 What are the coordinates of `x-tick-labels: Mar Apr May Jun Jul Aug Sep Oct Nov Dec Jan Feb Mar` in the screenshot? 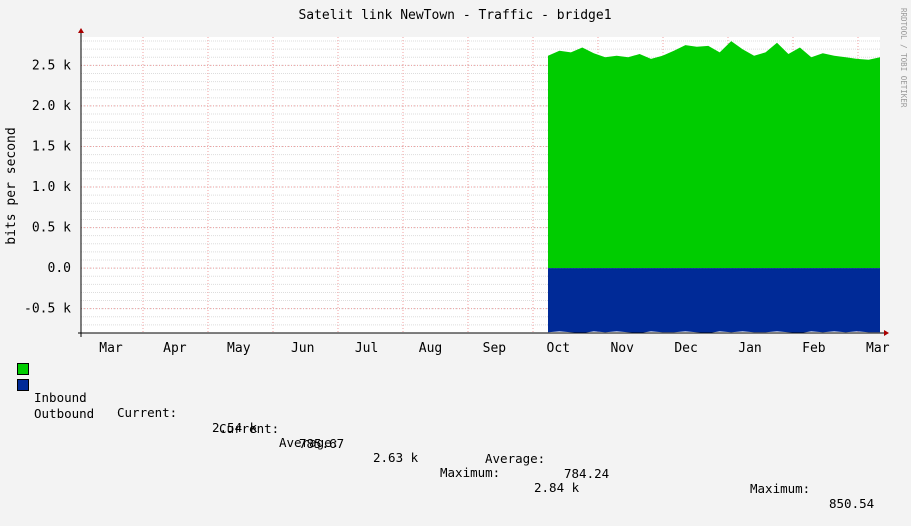 It's located at (494, 348).